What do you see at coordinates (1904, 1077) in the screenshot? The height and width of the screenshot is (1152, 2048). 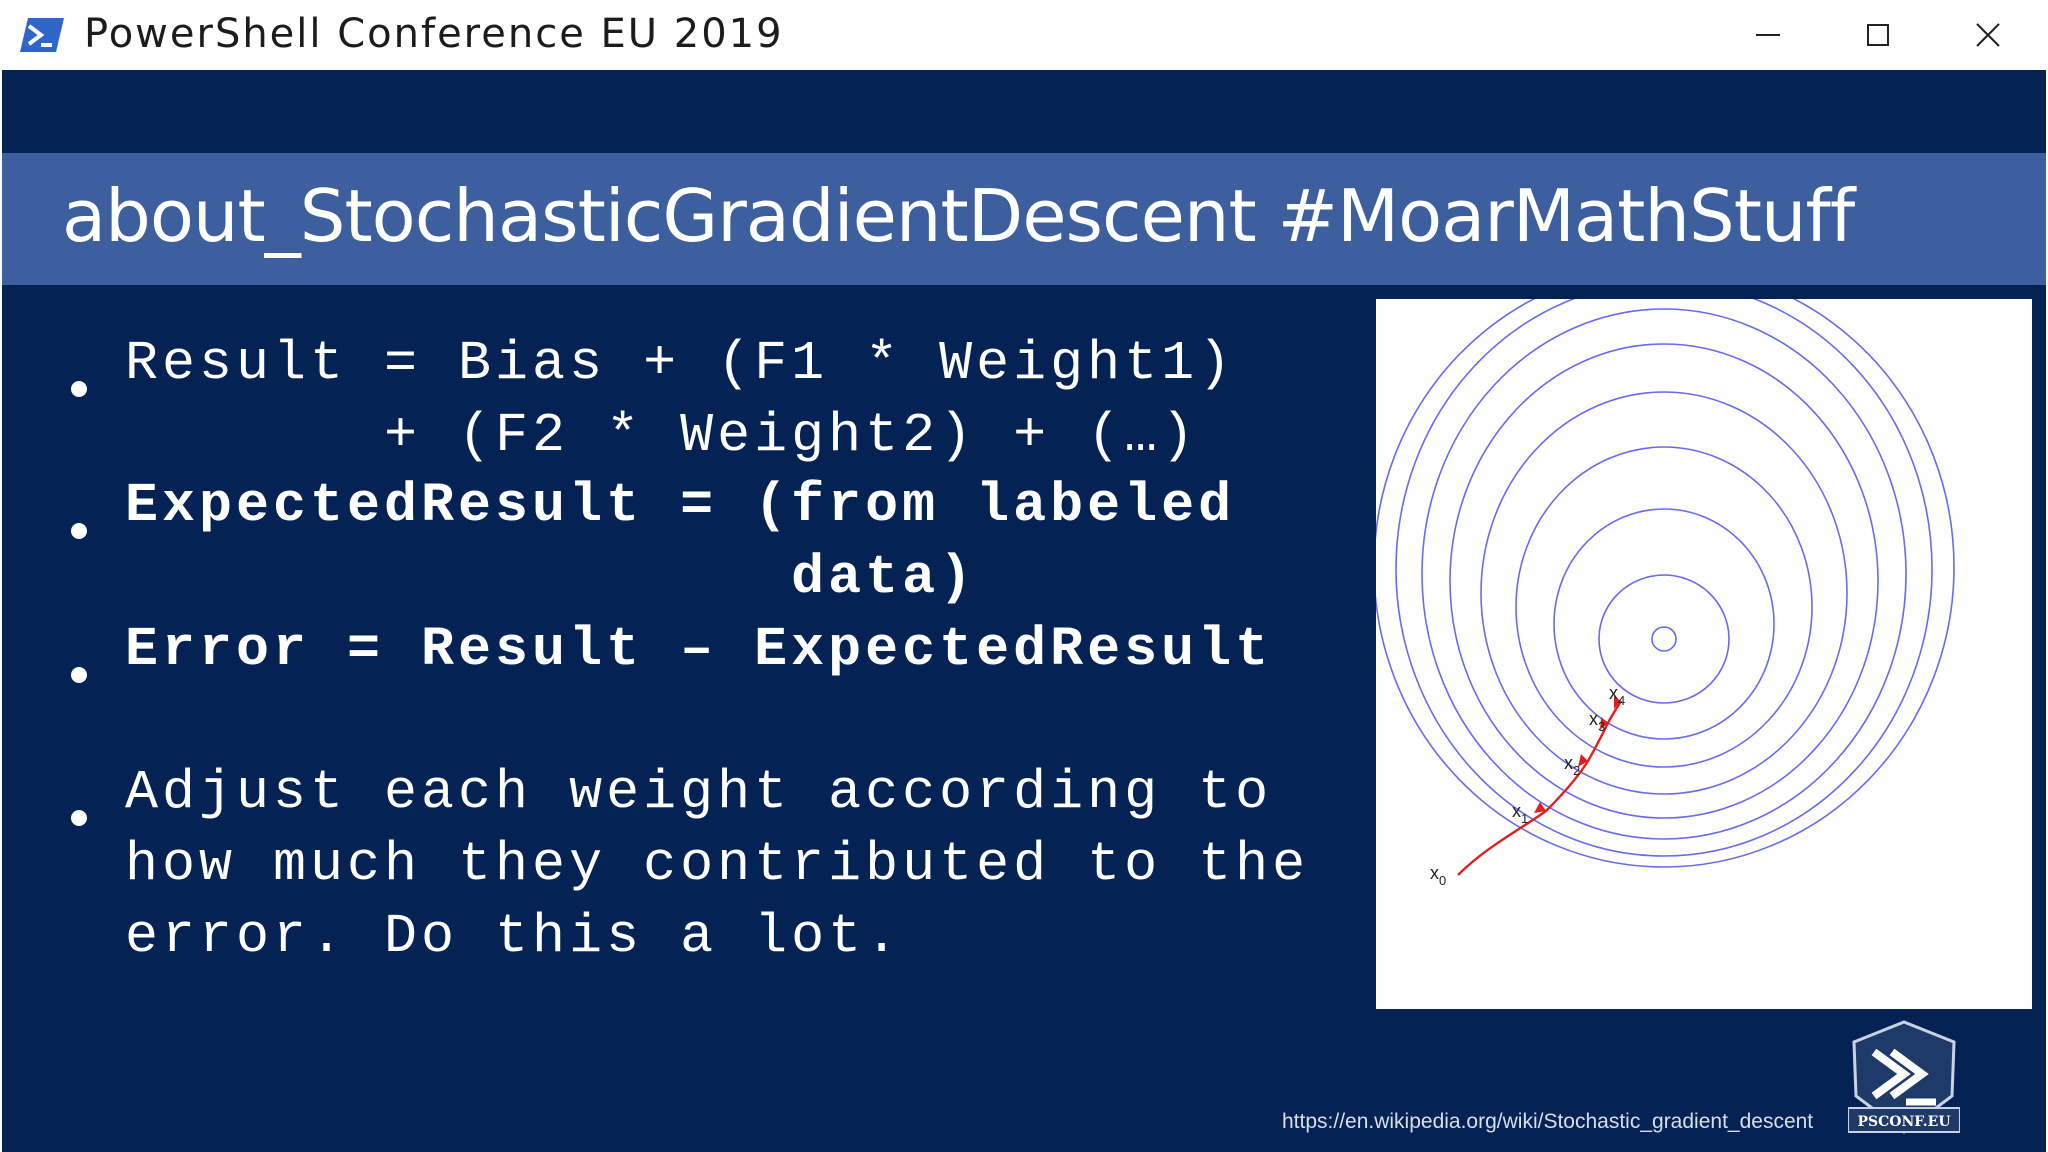 I see `psconf-logo: PSCONF.EU` at bounding box center [1904, 1077].